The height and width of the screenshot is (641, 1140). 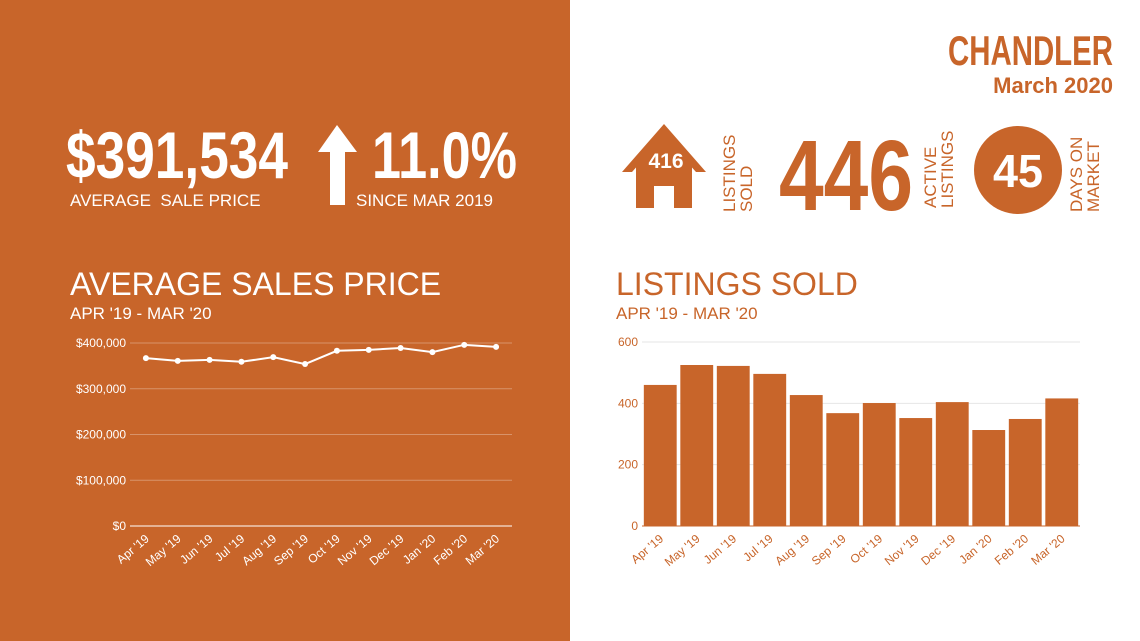 What do you see at coordinates (737, 284) in the screenshot?
I see `chart-title: LISTINGS SOLD` at bounding box center [737, 284].